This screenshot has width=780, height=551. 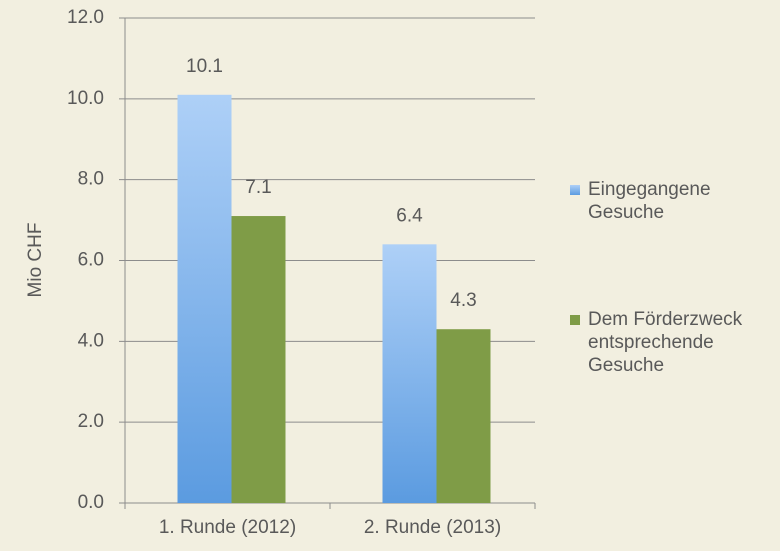 I want to click on y-tick-label: 2.0, so click(x=91, y=421).